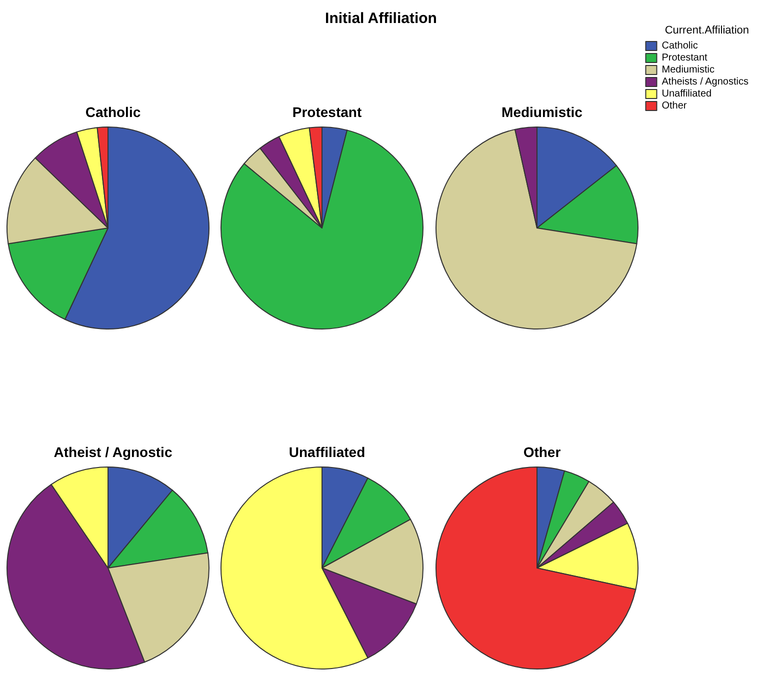 This screenshot has height=673, width=762. I want to click on slice-label: Other, so click(542, 452).